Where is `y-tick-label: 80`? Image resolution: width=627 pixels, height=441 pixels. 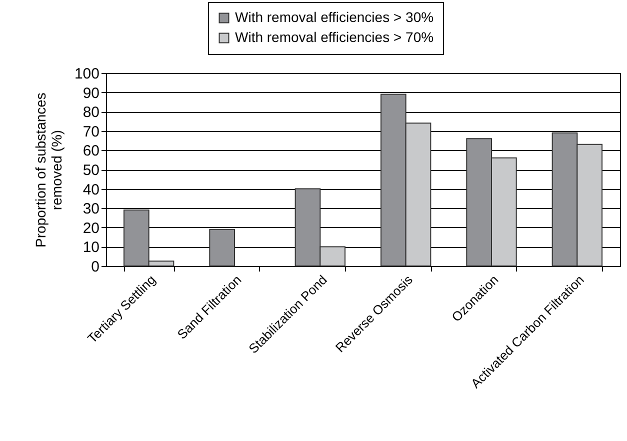 y-tick-label: 80 is located at coordinates (91, 113).